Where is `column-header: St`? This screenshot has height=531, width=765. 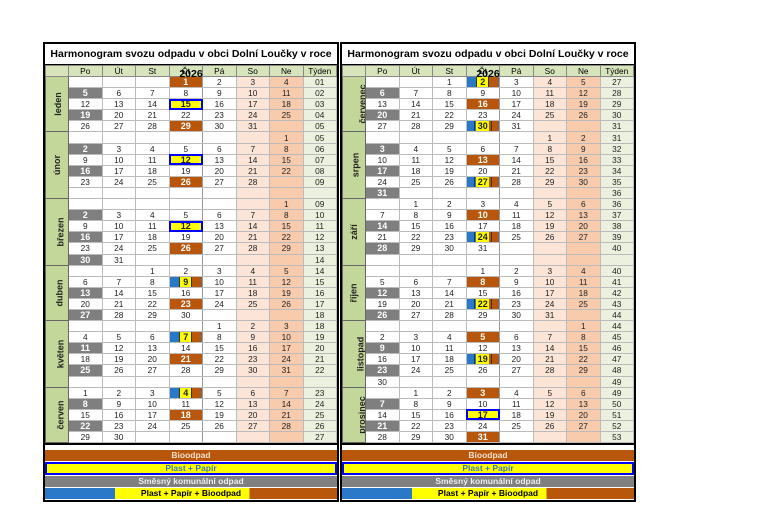
column-header: St is located at coordinates (152, 71).